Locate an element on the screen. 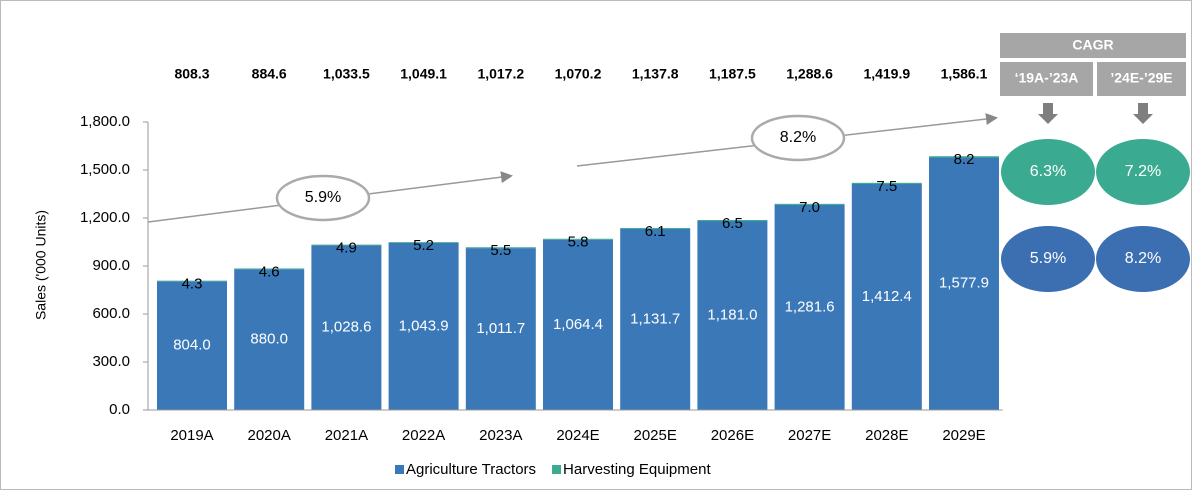 The height and width of the screenshot is (490, 1192). total-label: 1,187.5 is located at coordinates (732, 74).